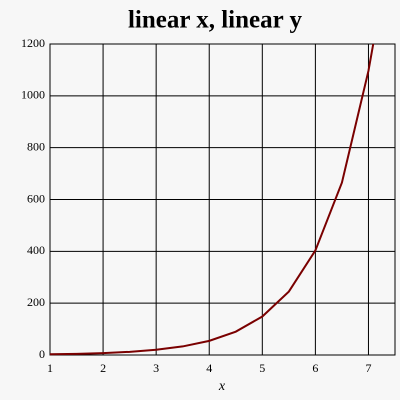 Image resolution: width=400 pixels, height=400 pixels. I want to click on chart-title: linear x, linear y, so click(215, 20).